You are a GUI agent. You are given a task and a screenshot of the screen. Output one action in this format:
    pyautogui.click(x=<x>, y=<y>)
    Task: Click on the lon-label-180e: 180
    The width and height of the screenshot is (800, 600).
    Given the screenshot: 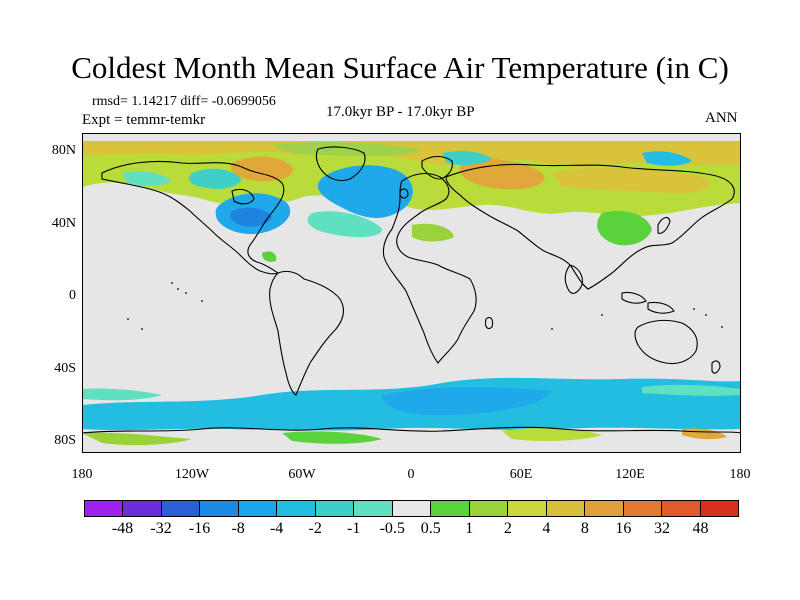 What is the action you would take?
    pyautogui.click(x=740, y=474)
    